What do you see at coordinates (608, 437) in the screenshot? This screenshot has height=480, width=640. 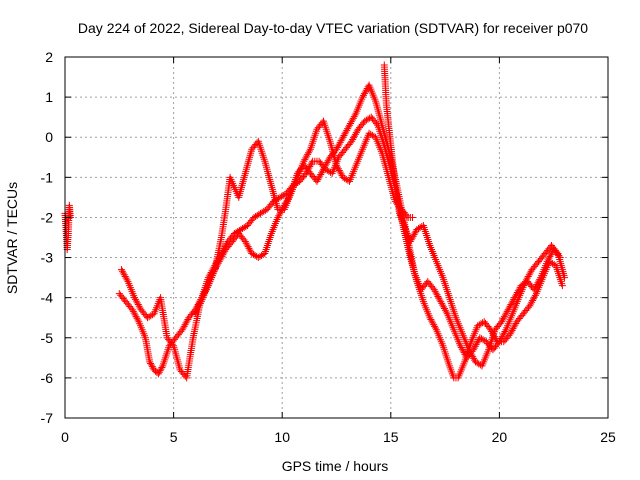 I see `x-tick-label: 25` at bounding box center [608, 437].